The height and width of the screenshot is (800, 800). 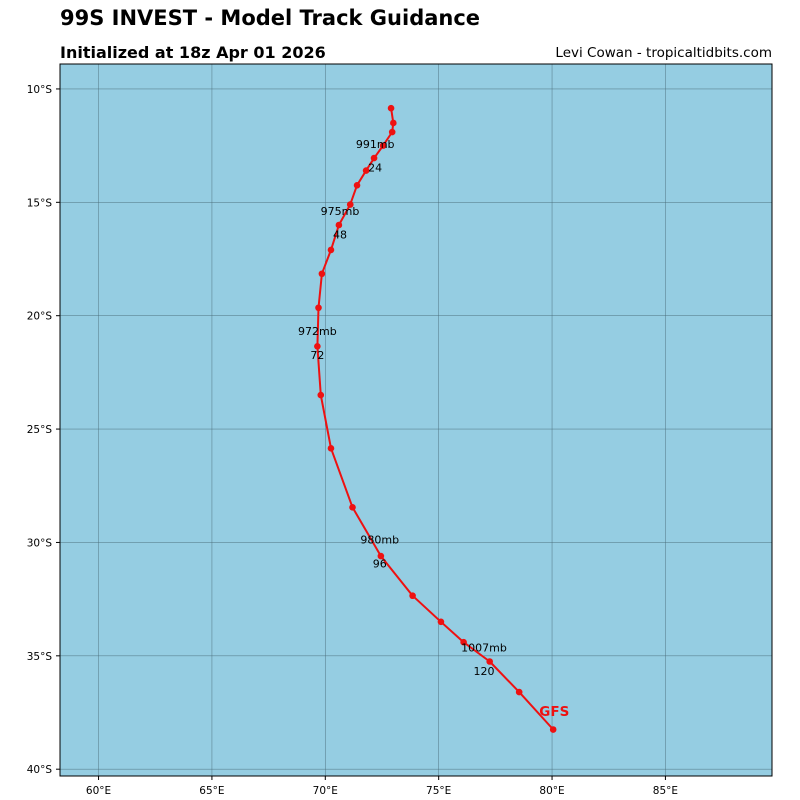 What do you see at coordinates (317, 355) in the screenshot?
I see `track-annotation: 72` at bounding box center [317, 355].